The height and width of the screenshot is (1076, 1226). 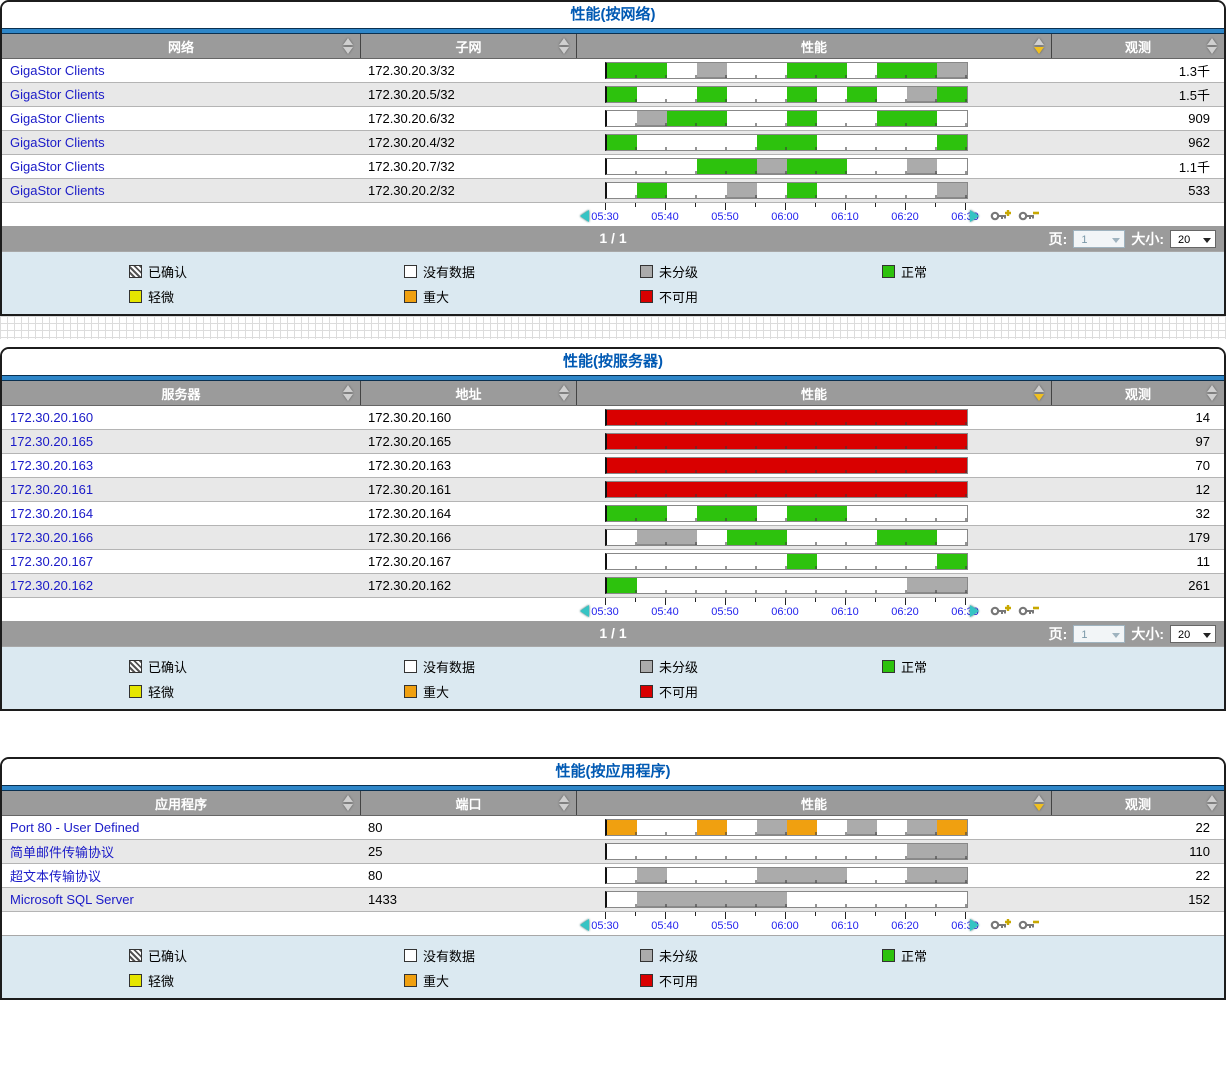 I want to click on row-observation-count: 22, so click(x=1202, y=827).